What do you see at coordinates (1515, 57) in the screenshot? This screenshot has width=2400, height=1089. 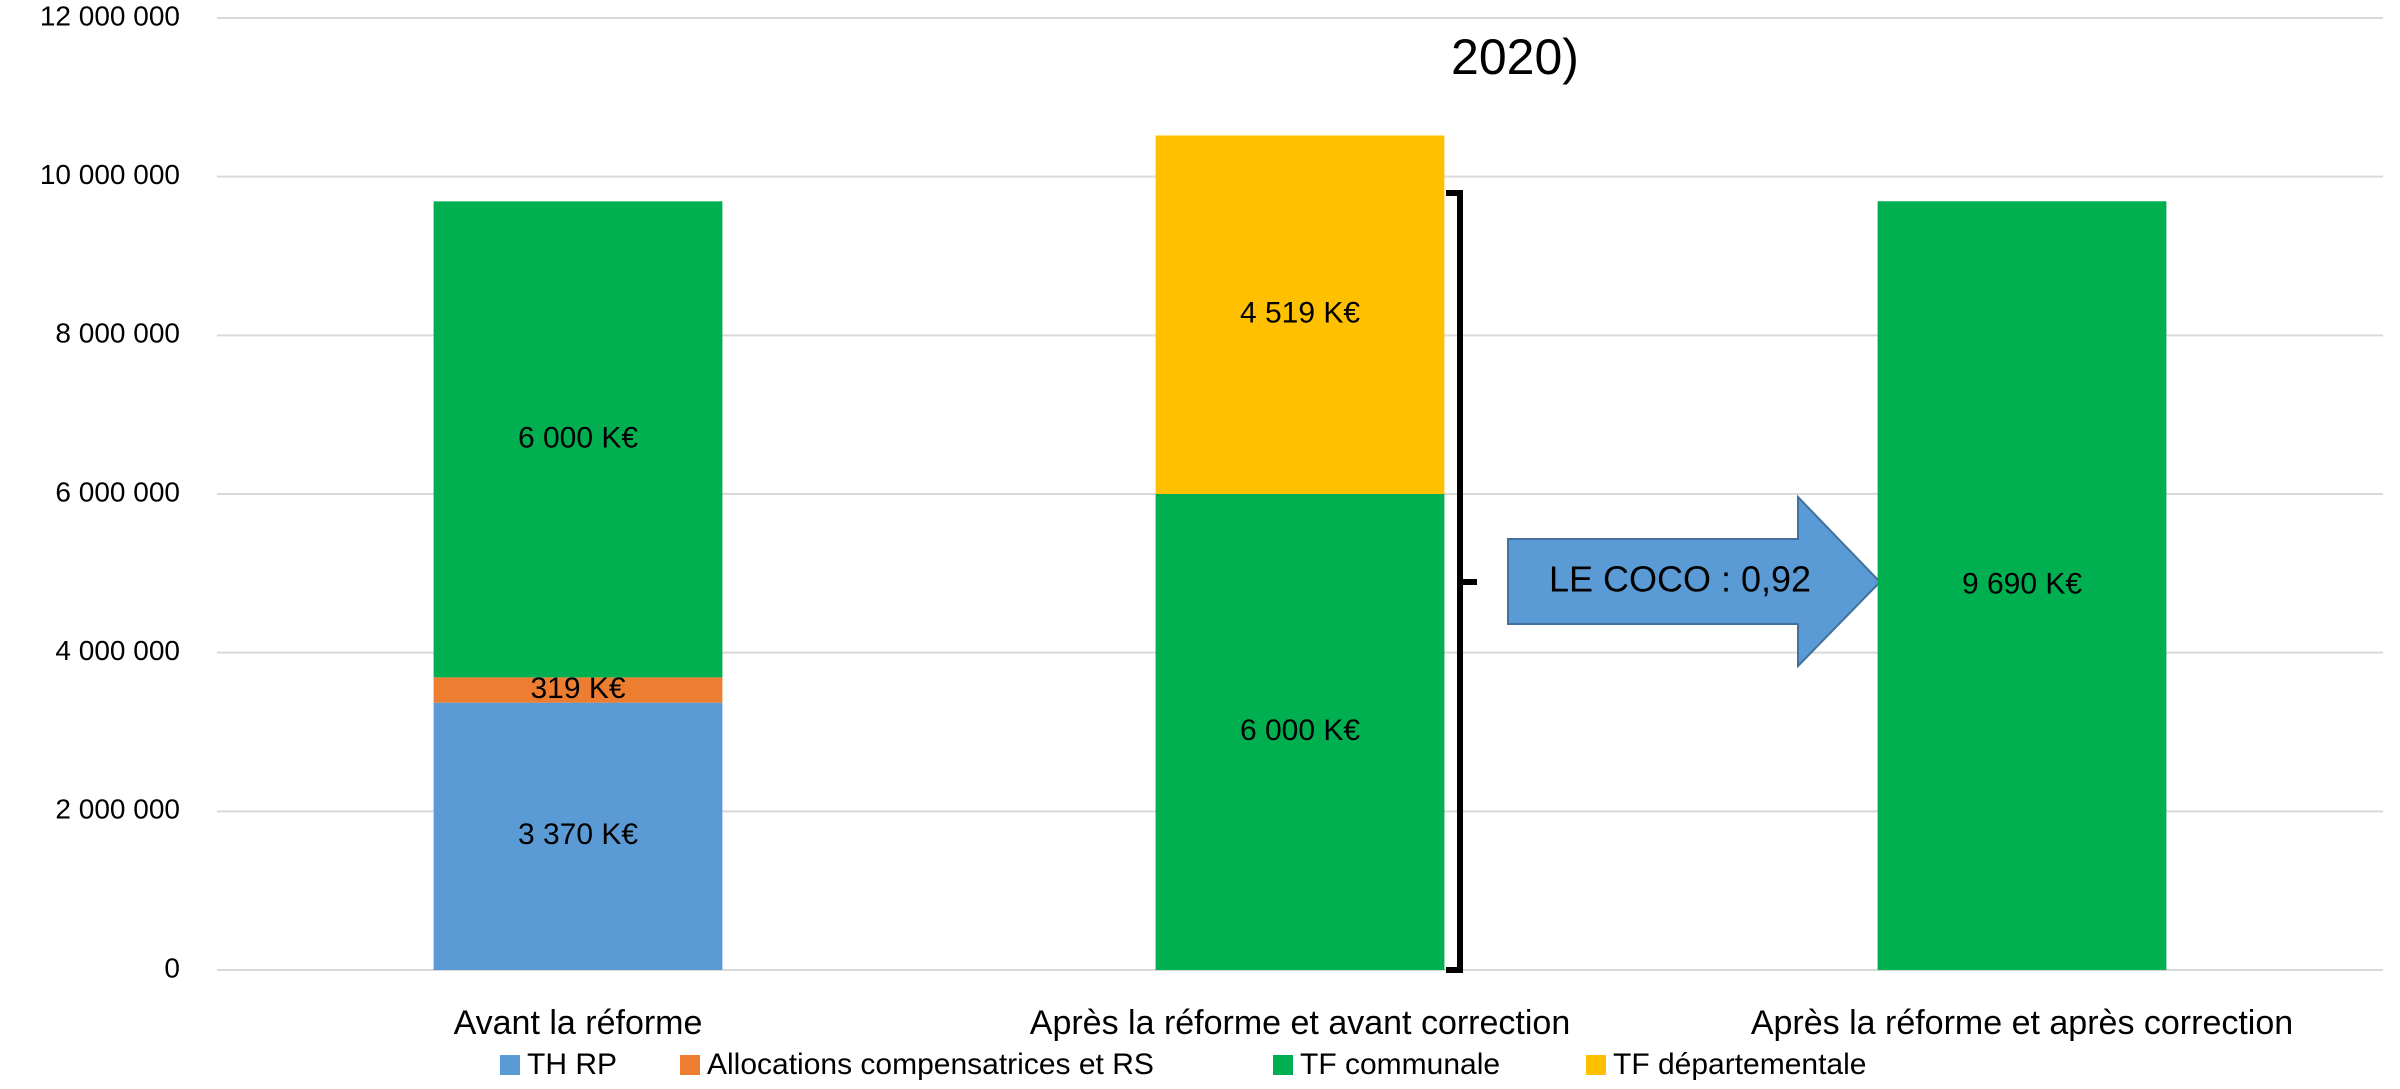 I see `chart-title: 2020)` at bounding box center [1515, 57].